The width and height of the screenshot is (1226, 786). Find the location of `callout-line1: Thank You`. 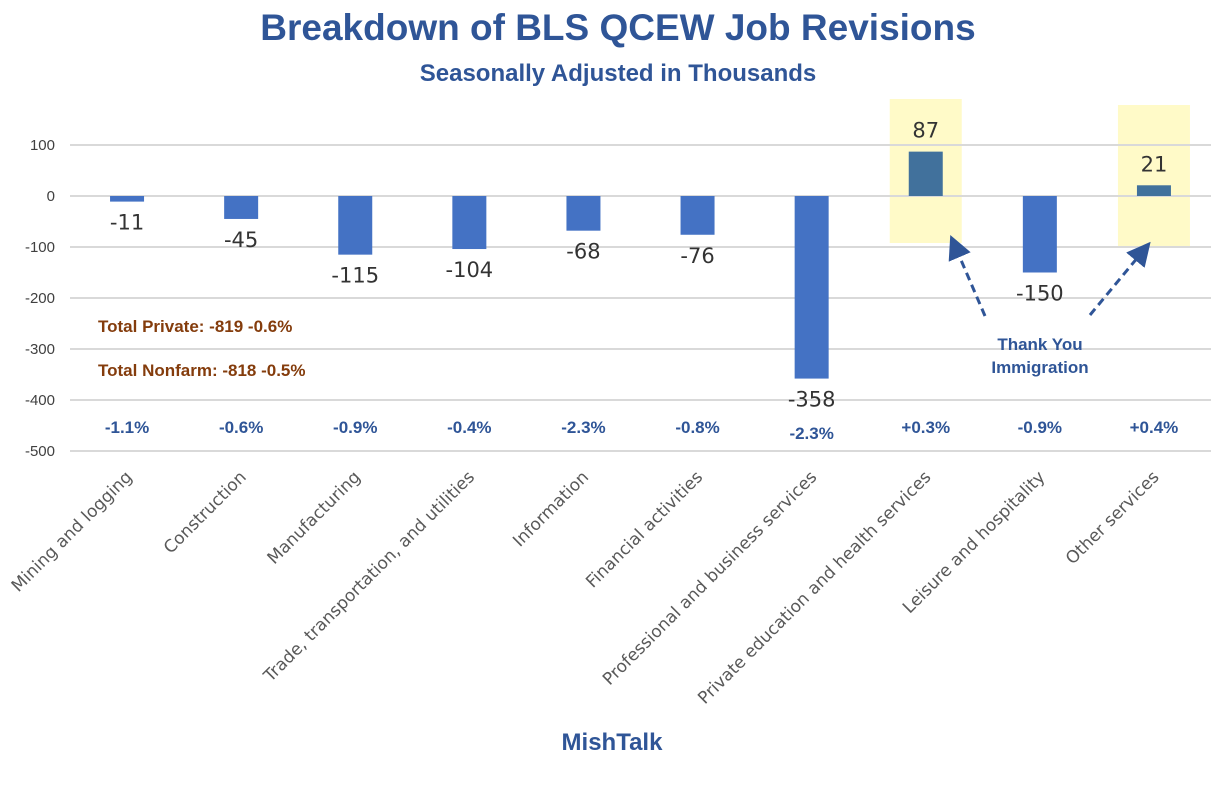

callout-line1: Thank You is located at coordinates (1039, 344).